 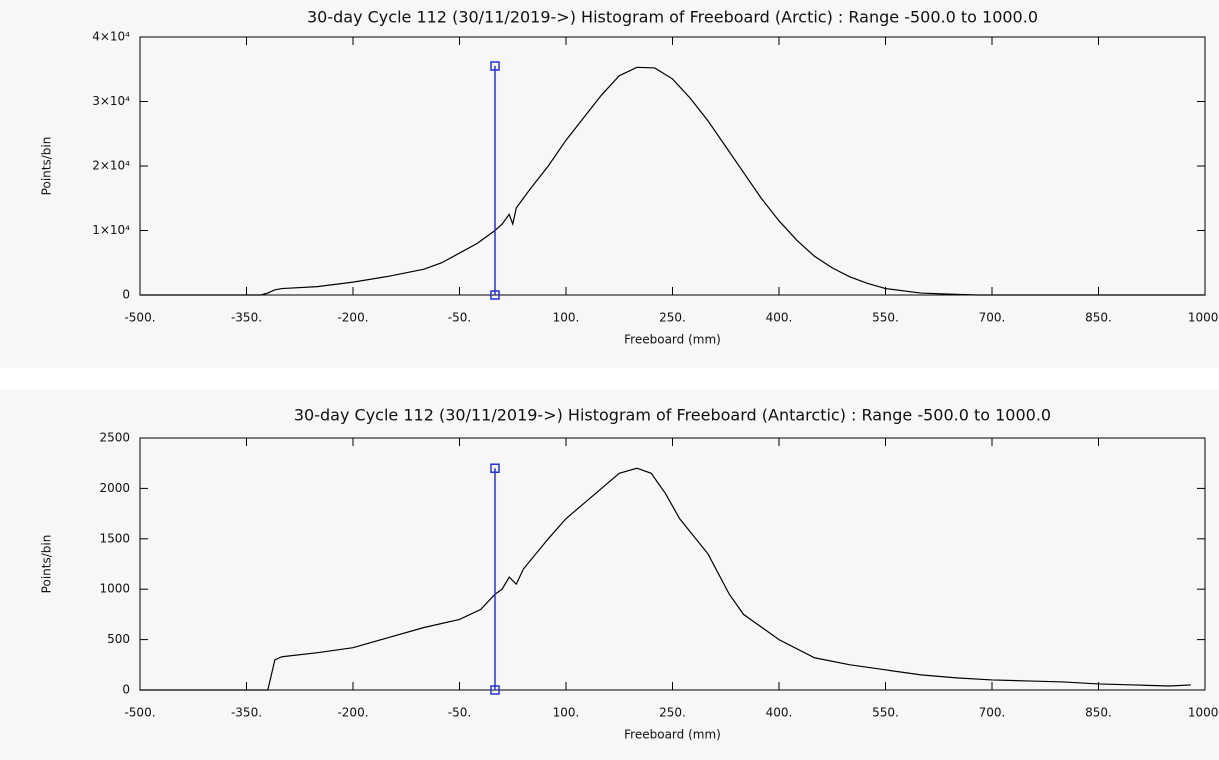 What do you see at coordinates (111, 101) in the screenshot?
I see `y-tick-label: 3×10⁴` at bounding box center [111, 101].